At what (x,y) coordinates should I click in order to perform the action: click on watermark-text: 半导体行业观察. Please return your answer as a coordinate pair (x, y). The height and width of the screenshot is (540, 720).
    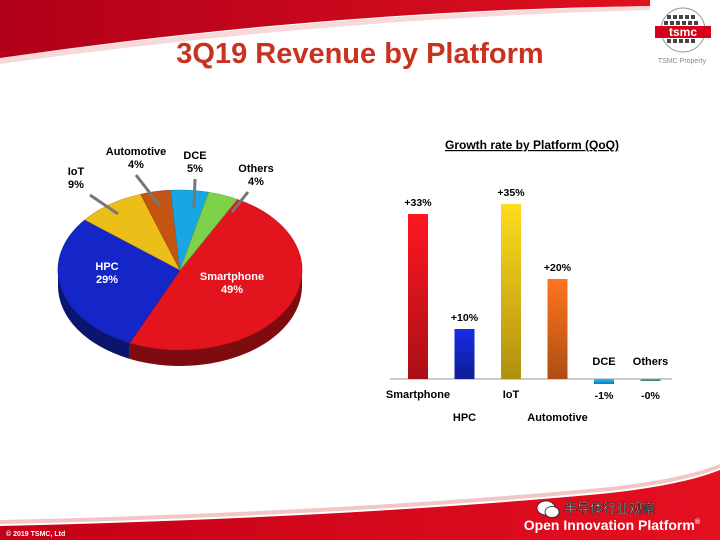
    Looking at the image, I should click on (609, 509).